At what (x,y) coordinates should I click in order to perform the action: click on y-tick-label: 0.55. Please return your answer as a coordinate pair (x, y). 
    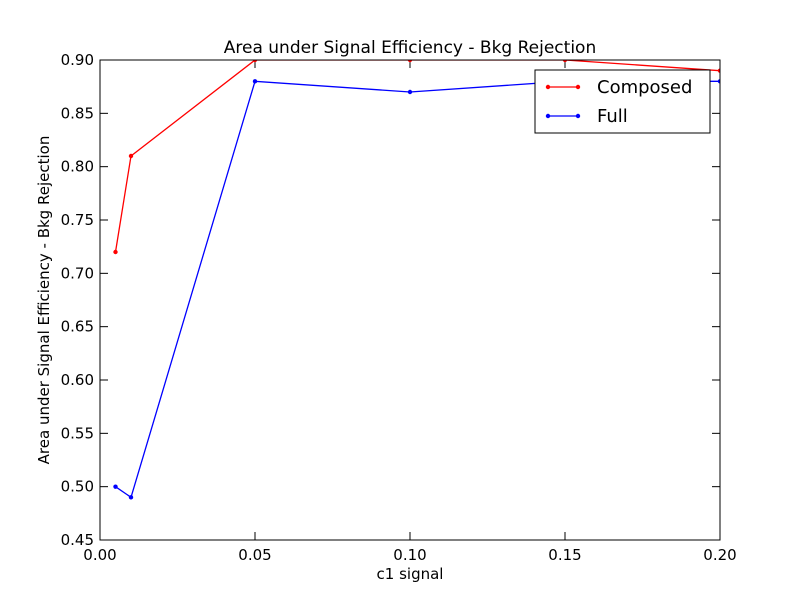
    Looking at the image, I should click on (77, 433).